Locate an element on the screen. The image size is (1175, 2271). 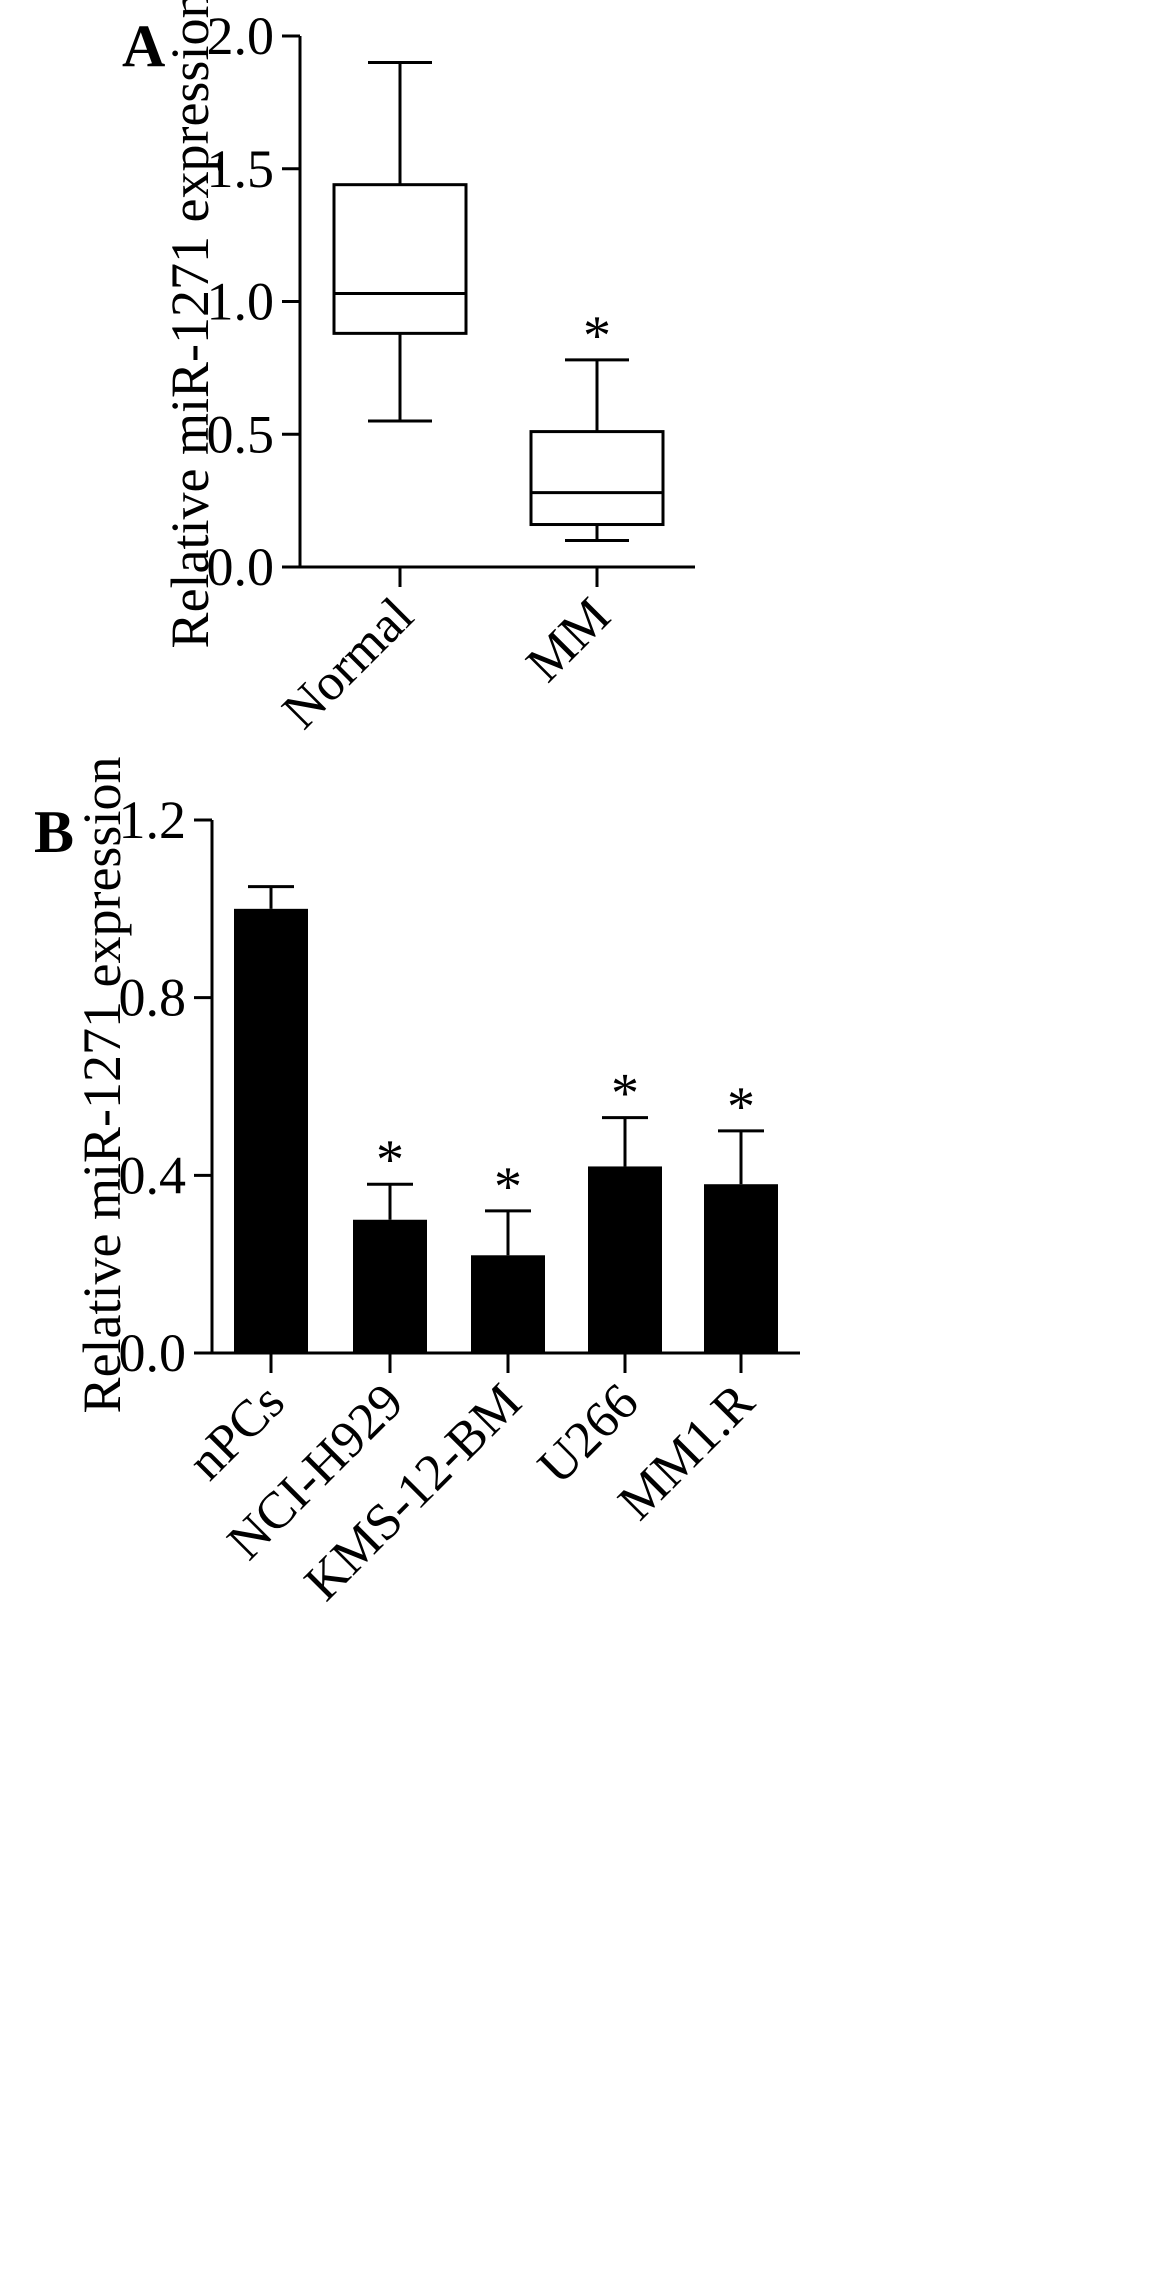
panel-a-y-axis-title: Relative miR-1271 expression is located at coordinates (190, 324).